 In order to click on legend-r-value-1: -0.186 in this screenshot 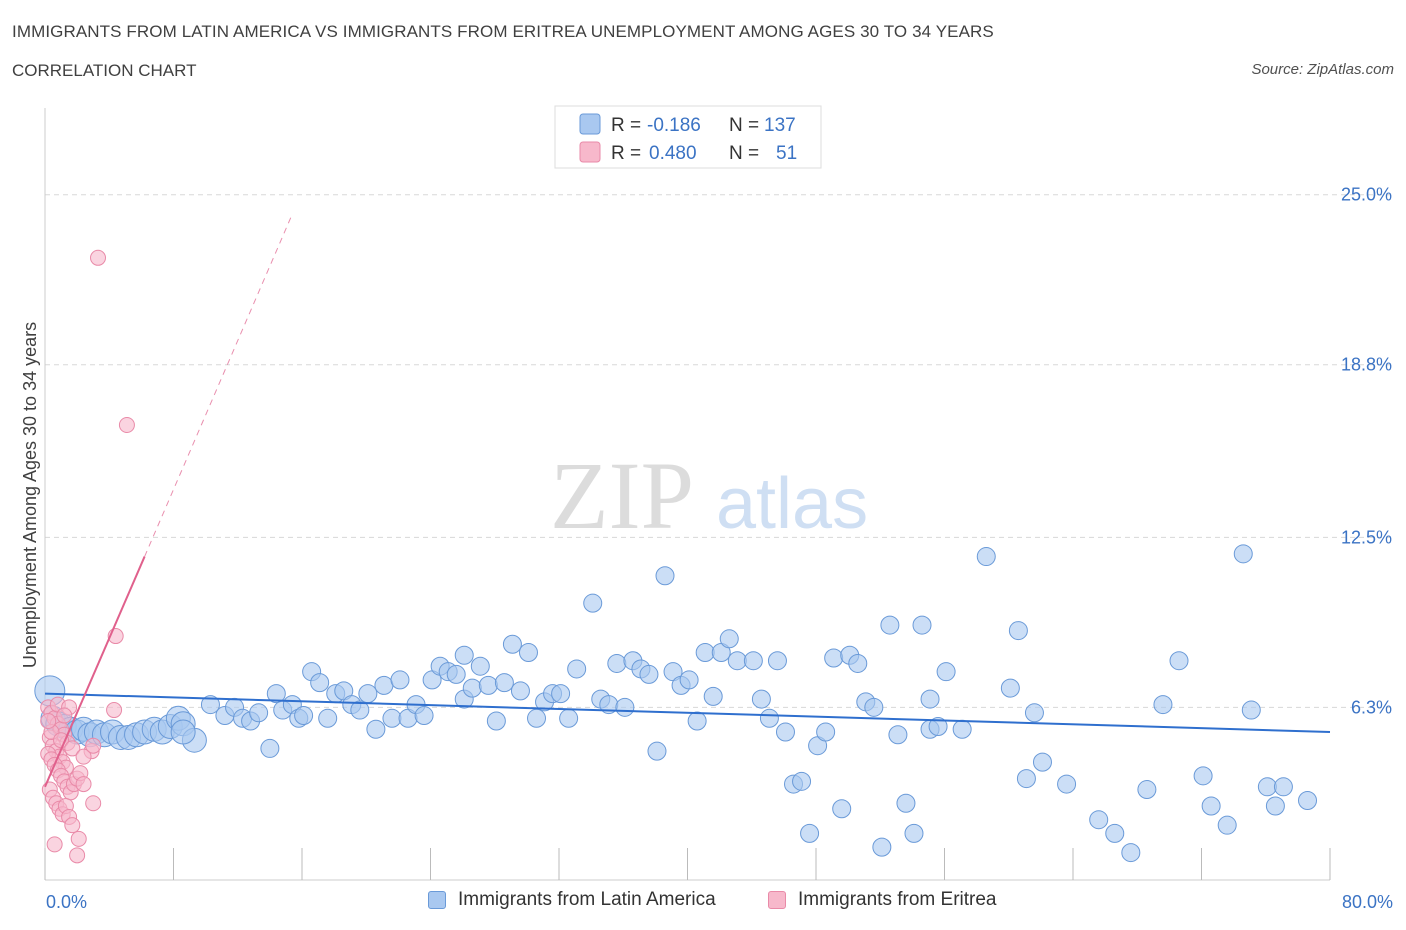, I will do `click(674, 125)`.